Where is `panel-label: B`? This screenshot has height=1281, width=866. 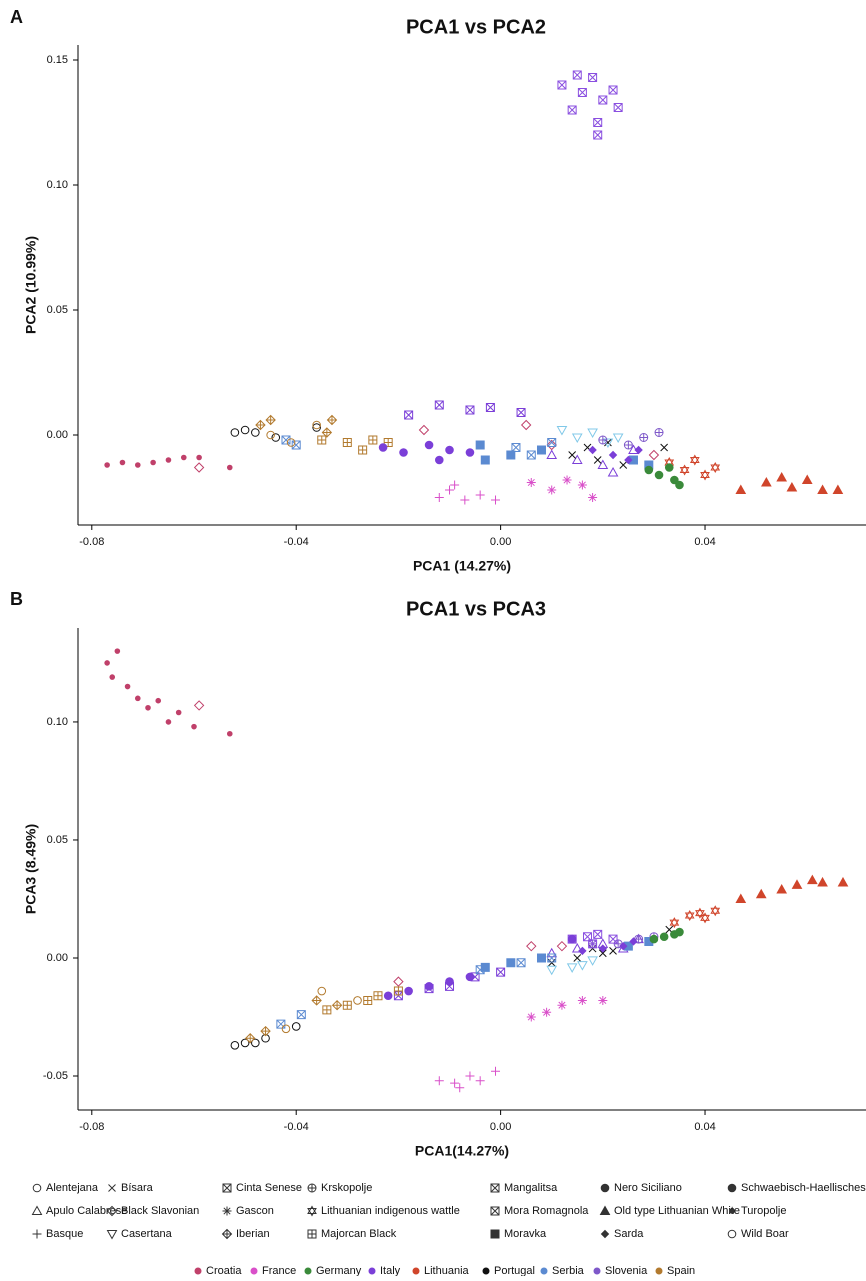
panel-label: B is located at coordinates (16, 599).